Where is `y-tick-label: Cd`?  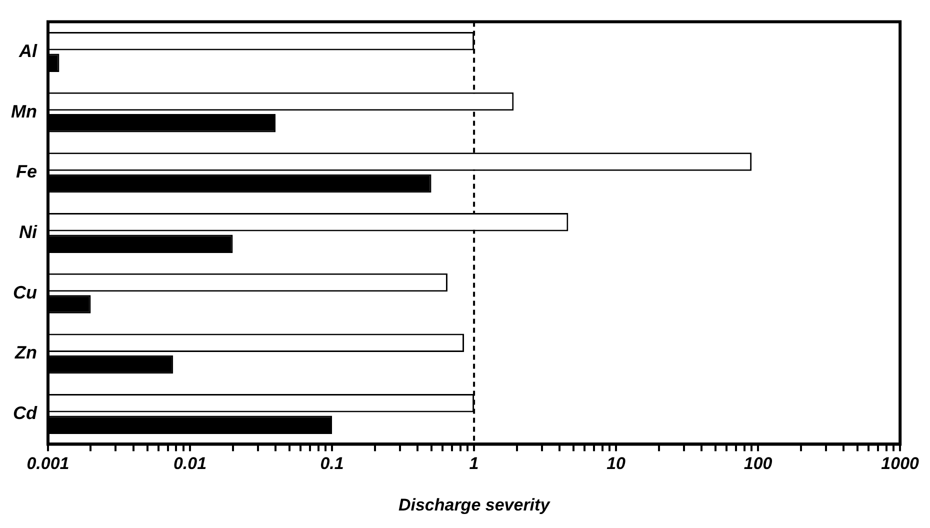
y-tick-label: Cd is located at coordinates (25, 412).